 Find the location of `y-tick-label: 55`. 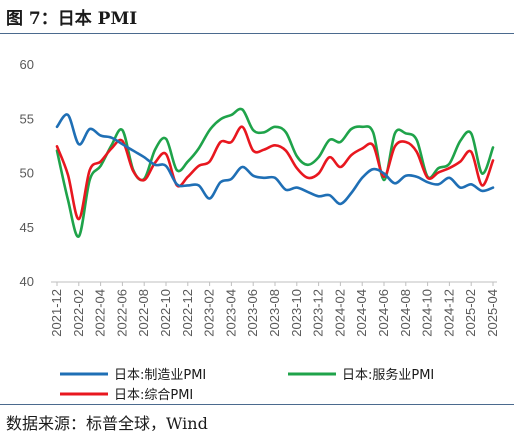

y-tick-label: 55 is located at coordinates (27, 118).